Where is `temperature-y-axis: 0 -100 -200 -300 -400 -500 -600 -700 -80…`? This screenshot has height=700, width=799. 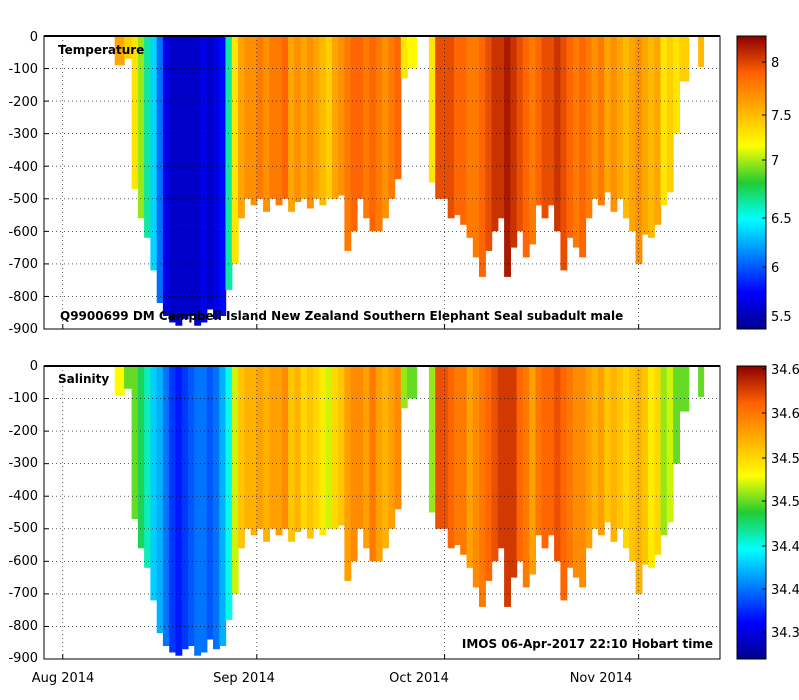
temperature-y-axis: 0 -100 -200 -300 -400 -500 -600 -700 -80… is located at coordinates (23, 183).